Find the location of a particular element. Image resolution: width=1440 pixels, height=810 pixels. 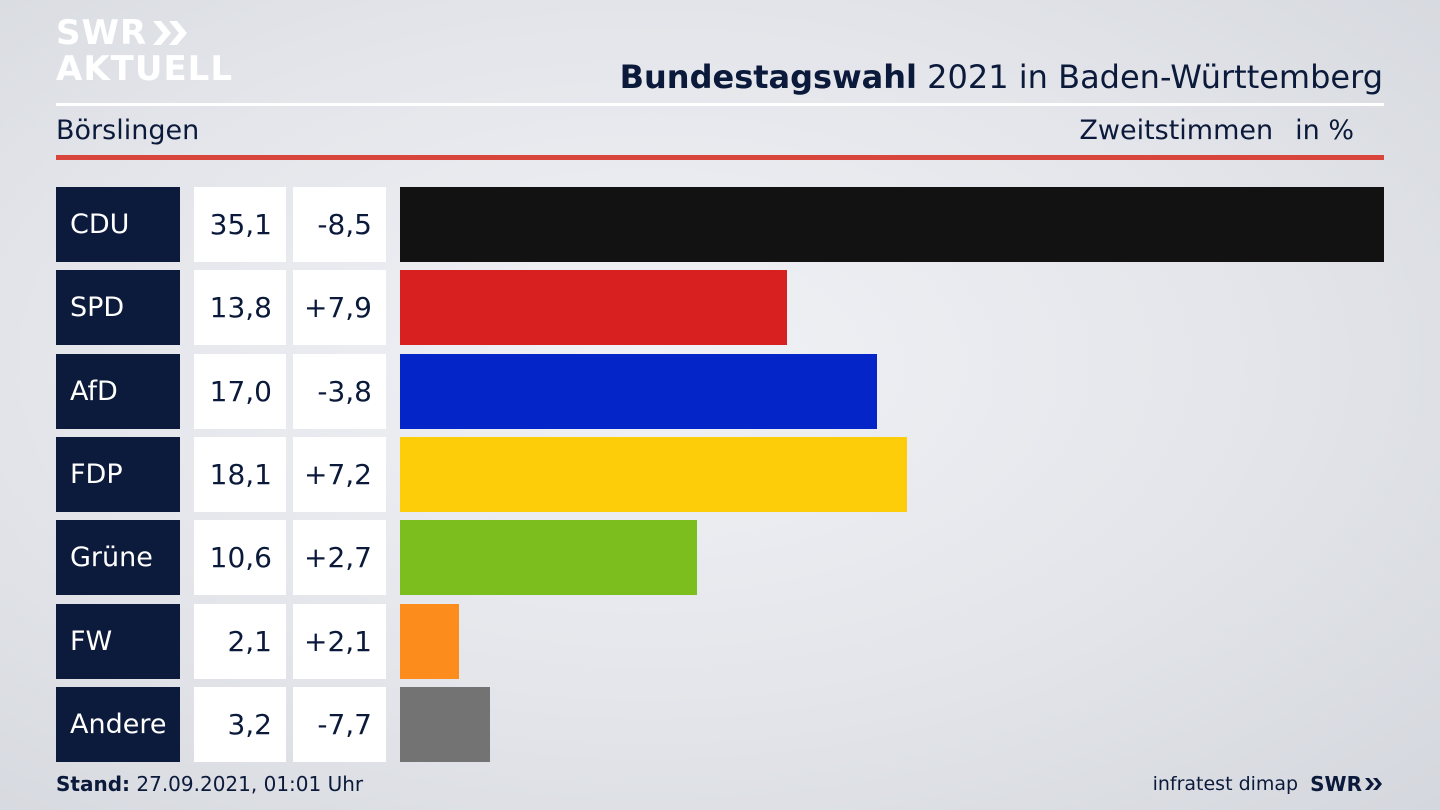

timestamp: Stand: 27.09.2021, 01:01 Uhr is located at coordinates (209, 784).